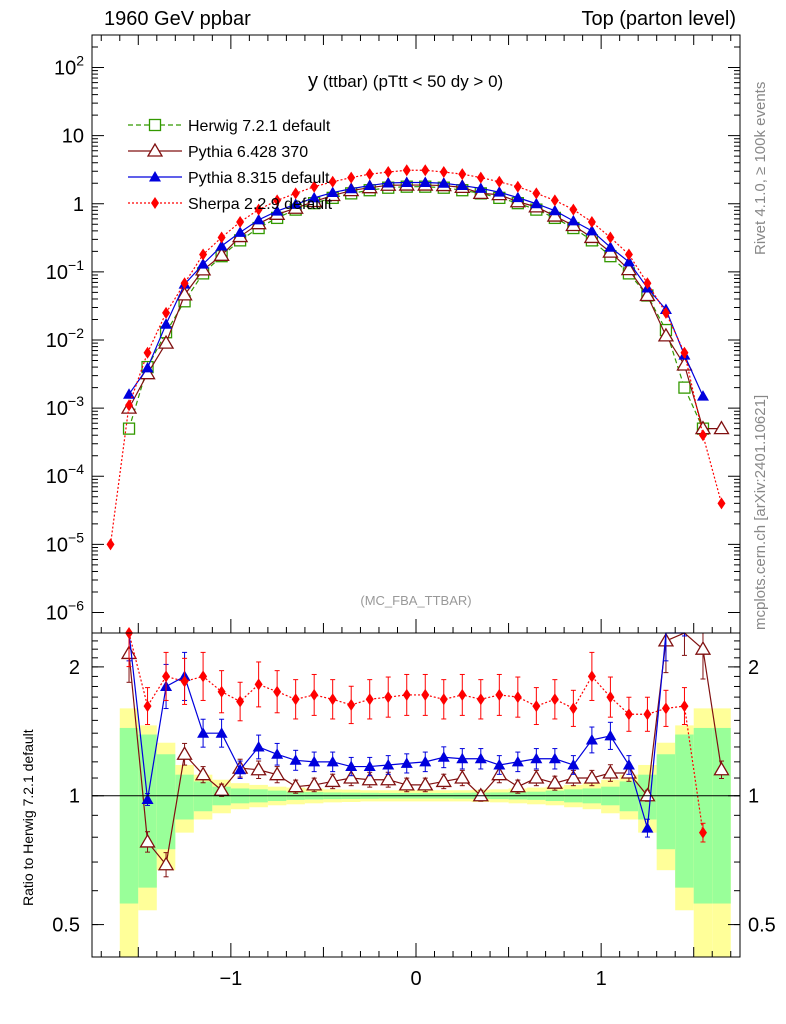 The width and height of the screenshot is (786, 1024). What do you see at coordinates (230, 979) in the screenshot?
I see `x-tick-label: −1` at bounding box center [230, 979].